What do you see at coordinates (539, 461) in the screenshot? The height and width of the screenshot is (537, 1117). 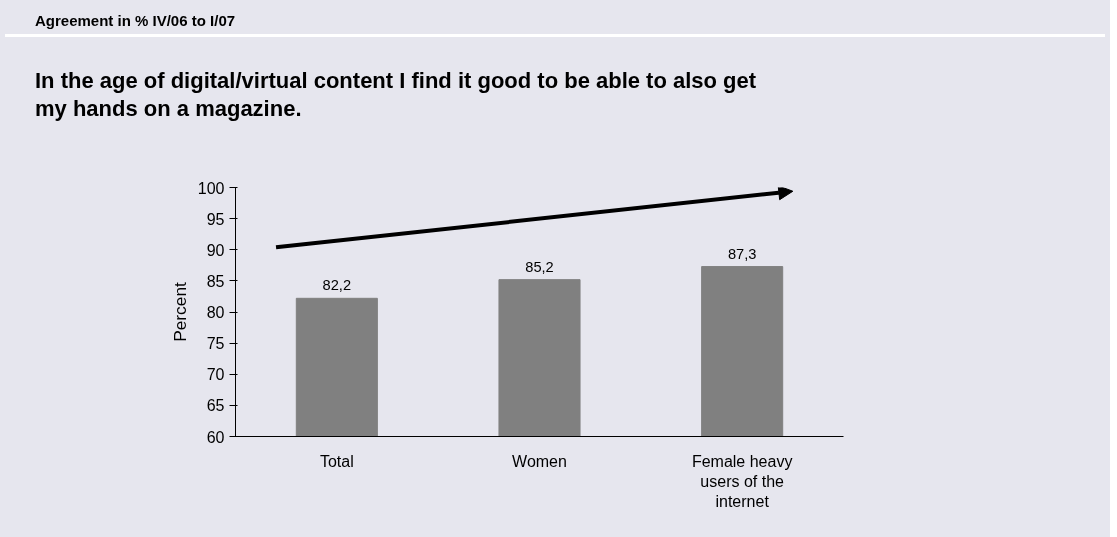 I see `x-tick-label: Women` at bounding box center [539, 461].